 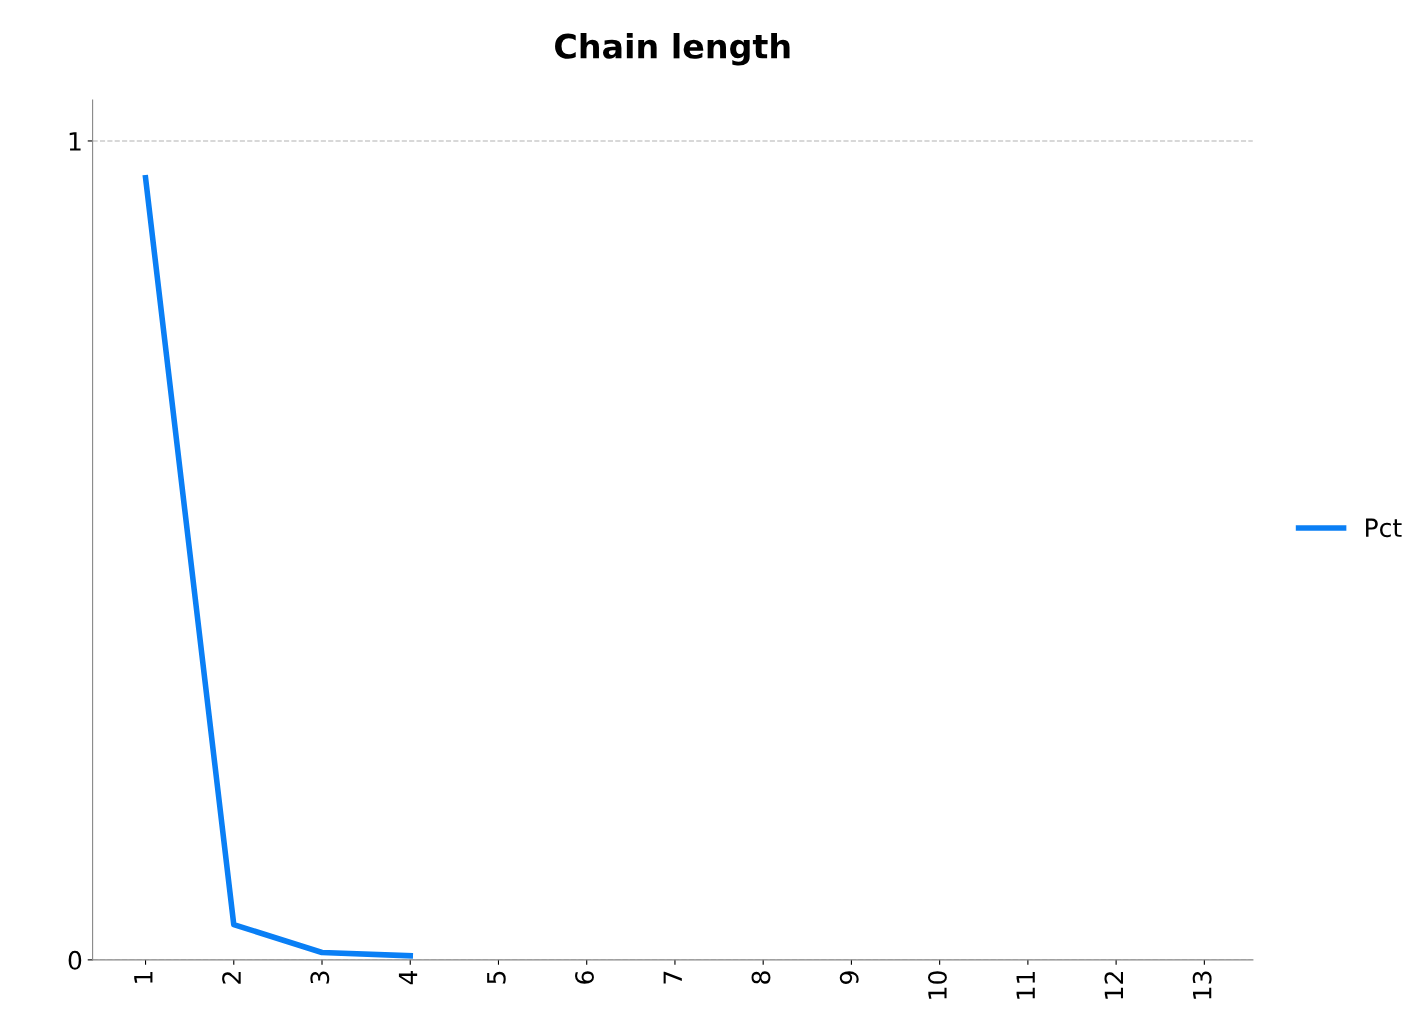 I want to click on x-tick-label: 12, so click(x=1114, y=985).